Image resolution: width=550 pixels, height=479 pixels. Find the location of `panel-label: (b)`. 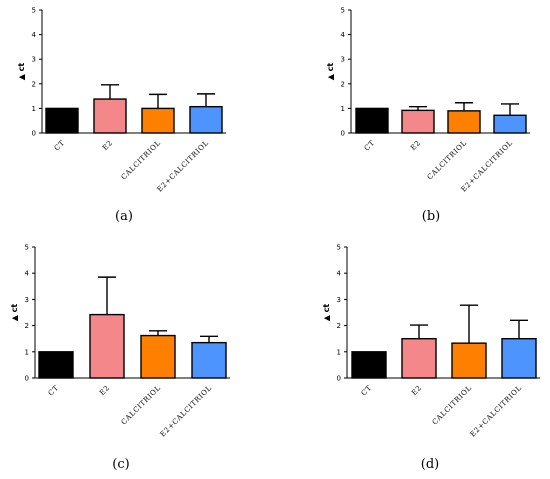

panel-label: (b) is located at coordinates (431, 216).